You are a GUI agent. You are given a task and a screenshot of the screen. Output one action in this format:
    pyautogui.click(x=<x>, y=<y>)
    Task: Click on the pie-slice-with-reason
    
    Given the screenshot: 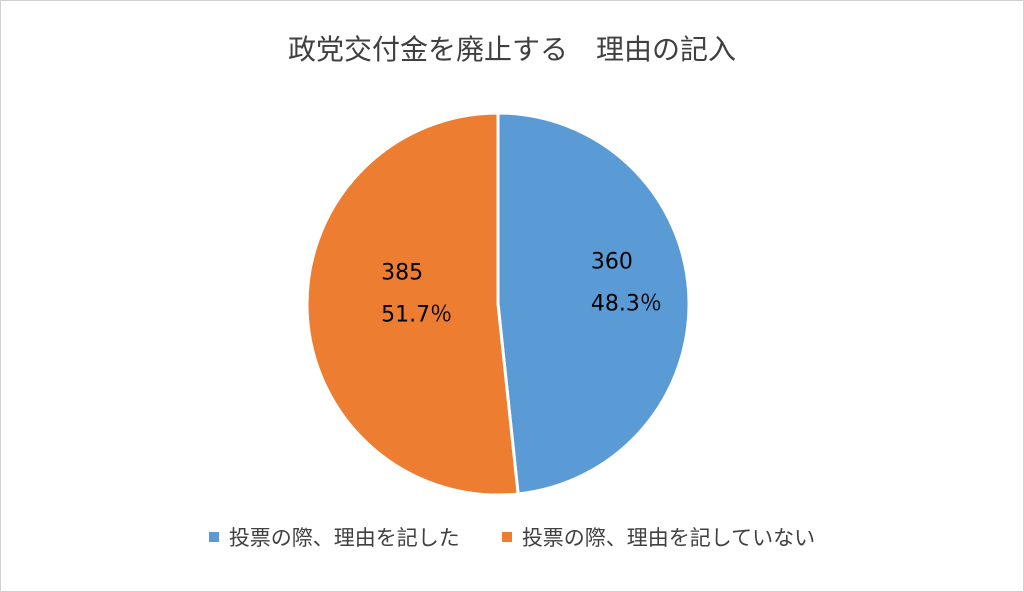 What is the action you would take?
    pyautogui.click(x=593, y=303)
    